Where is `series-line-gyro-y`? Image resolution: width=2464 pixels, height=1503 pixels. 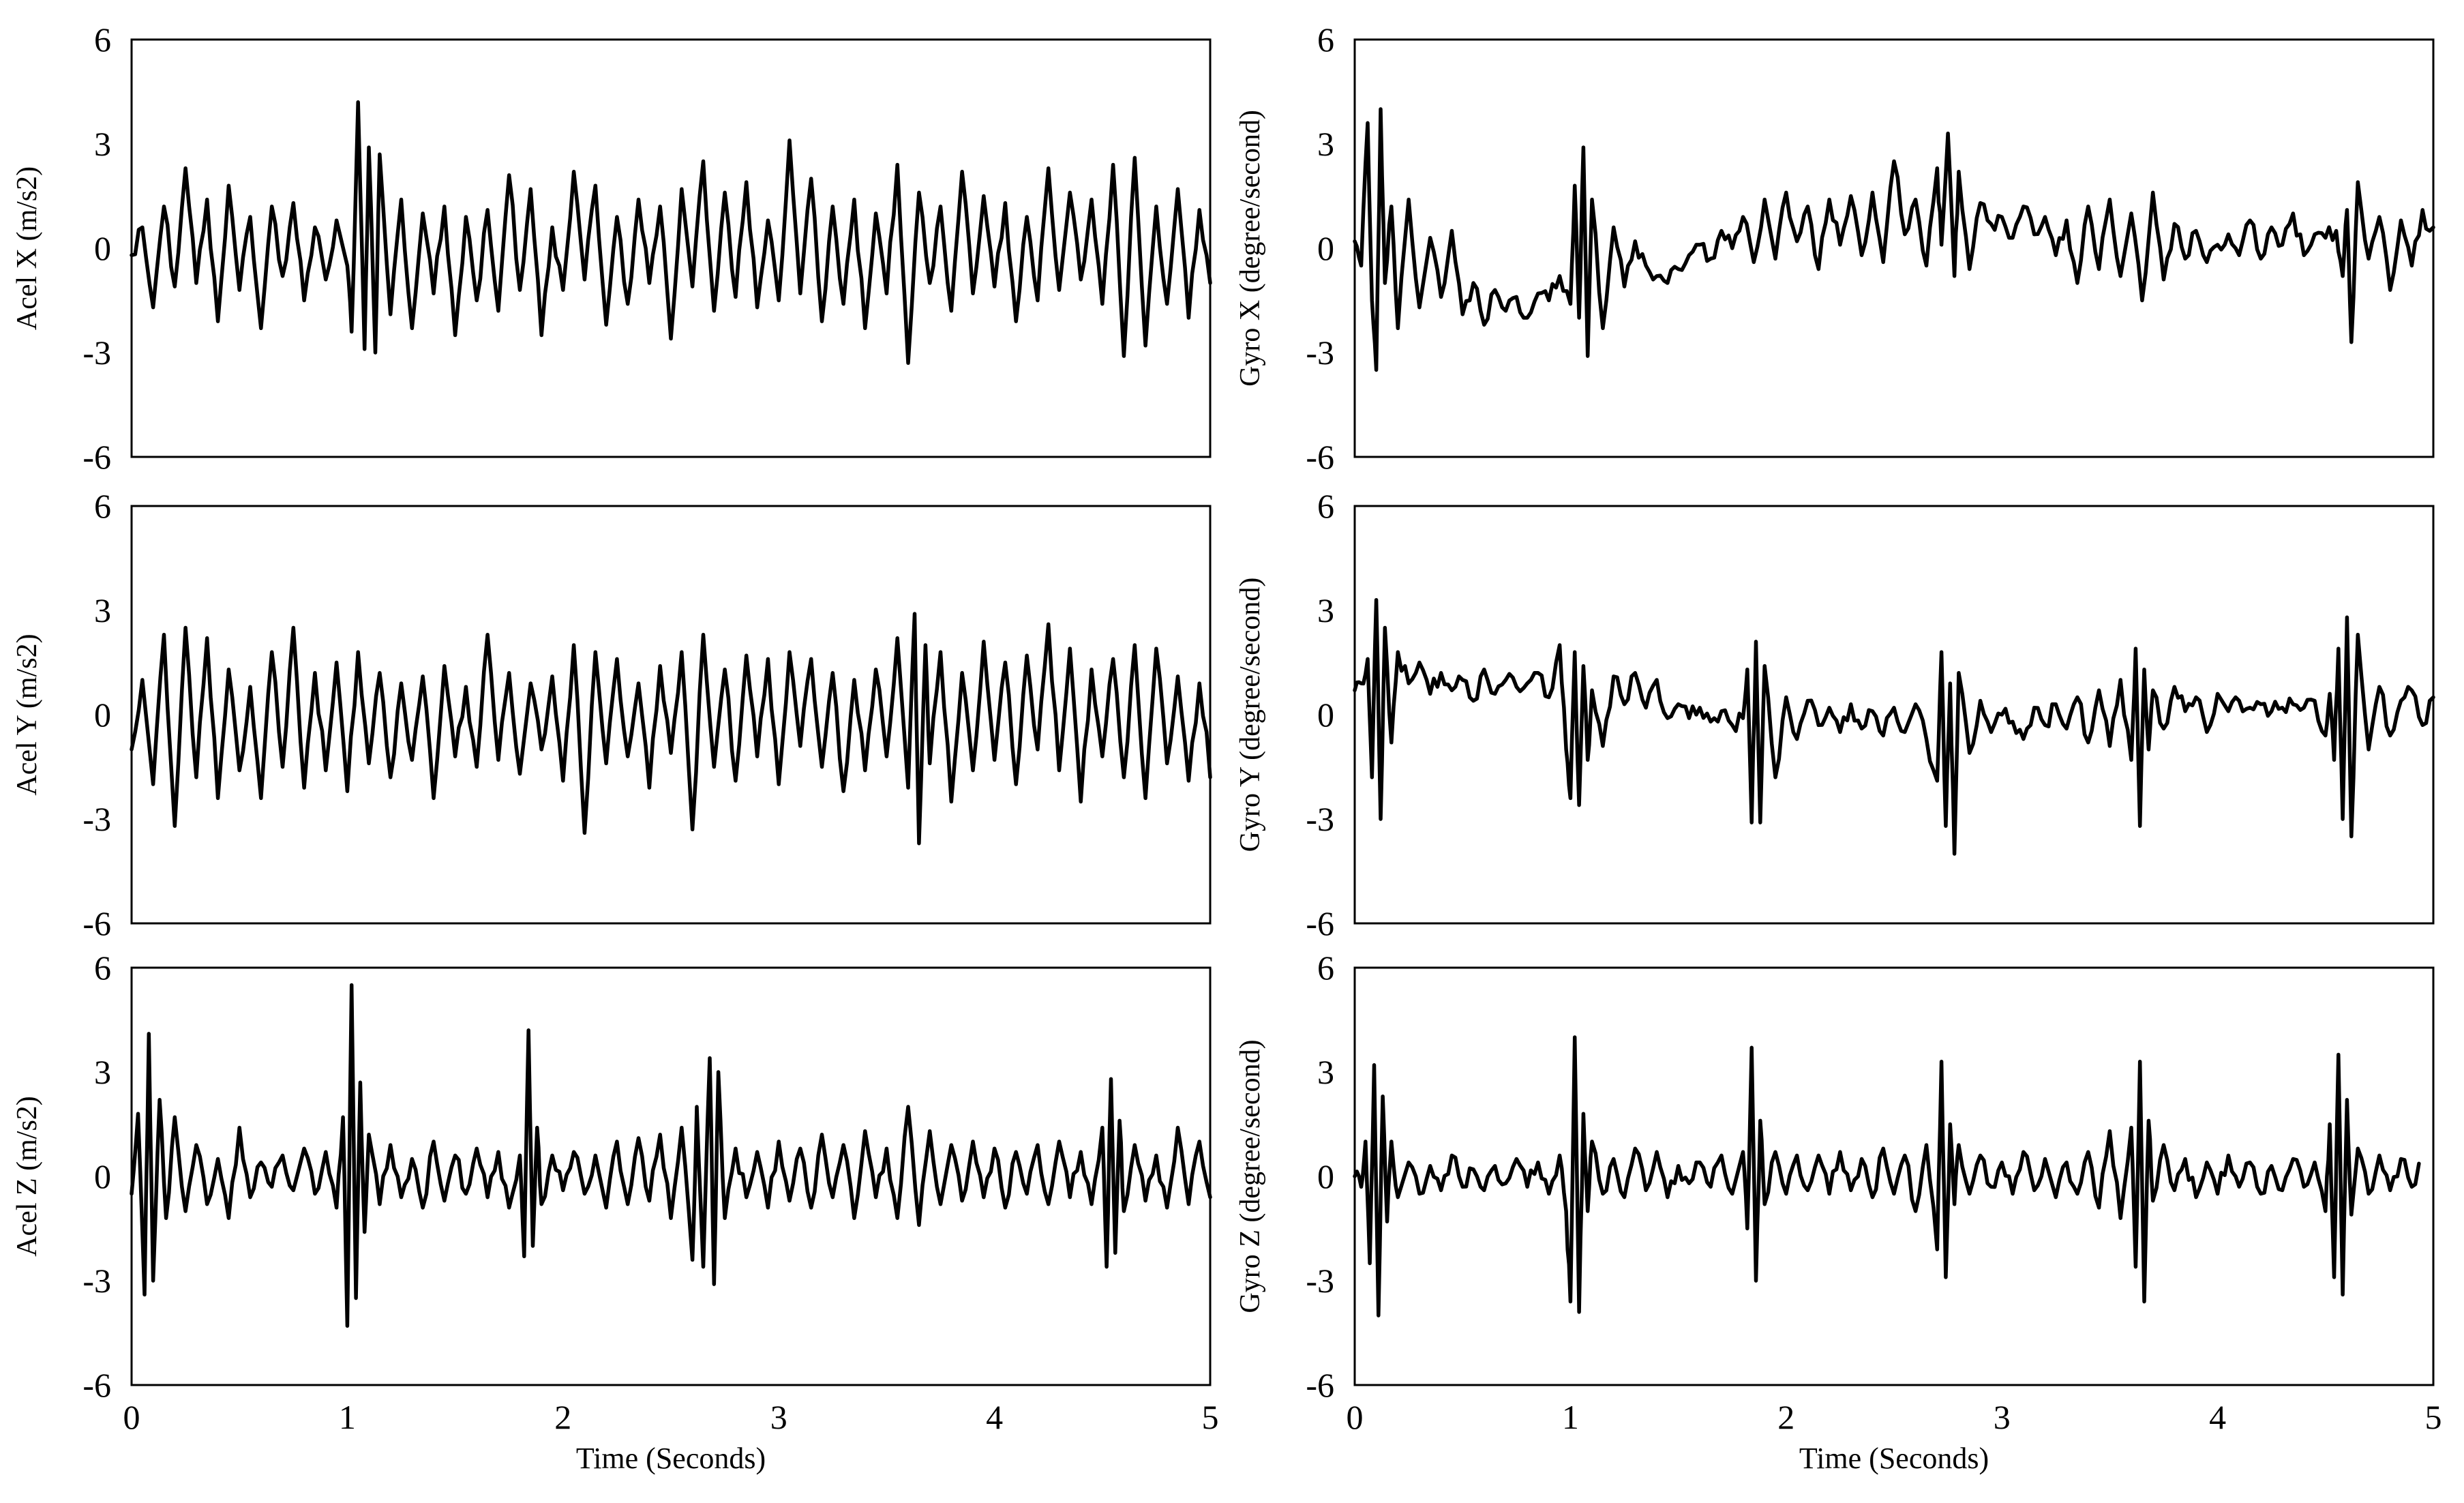 series-line-gyro-y is located at coordinates (1894, 726).